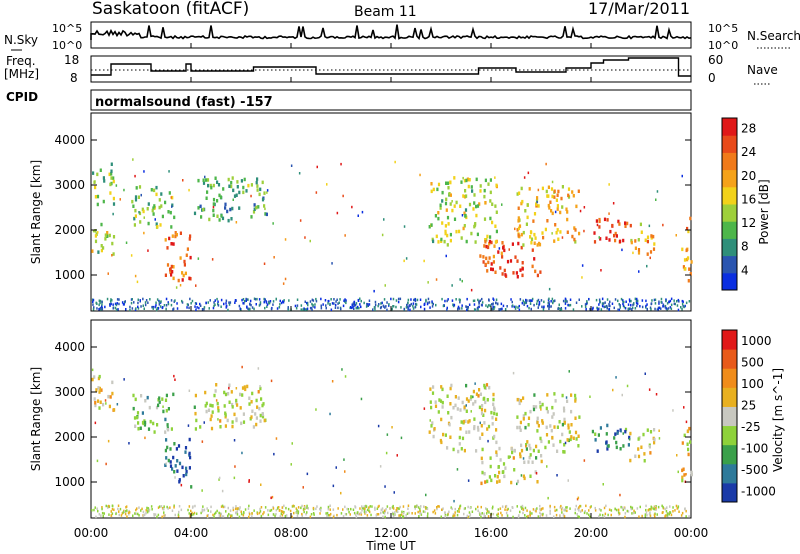 The image size is (800, 554). What do you see at coordinates (752, 363) in the screenshot?
I see `colorbar-tick-label: 500` at bounding box center [752, 363].